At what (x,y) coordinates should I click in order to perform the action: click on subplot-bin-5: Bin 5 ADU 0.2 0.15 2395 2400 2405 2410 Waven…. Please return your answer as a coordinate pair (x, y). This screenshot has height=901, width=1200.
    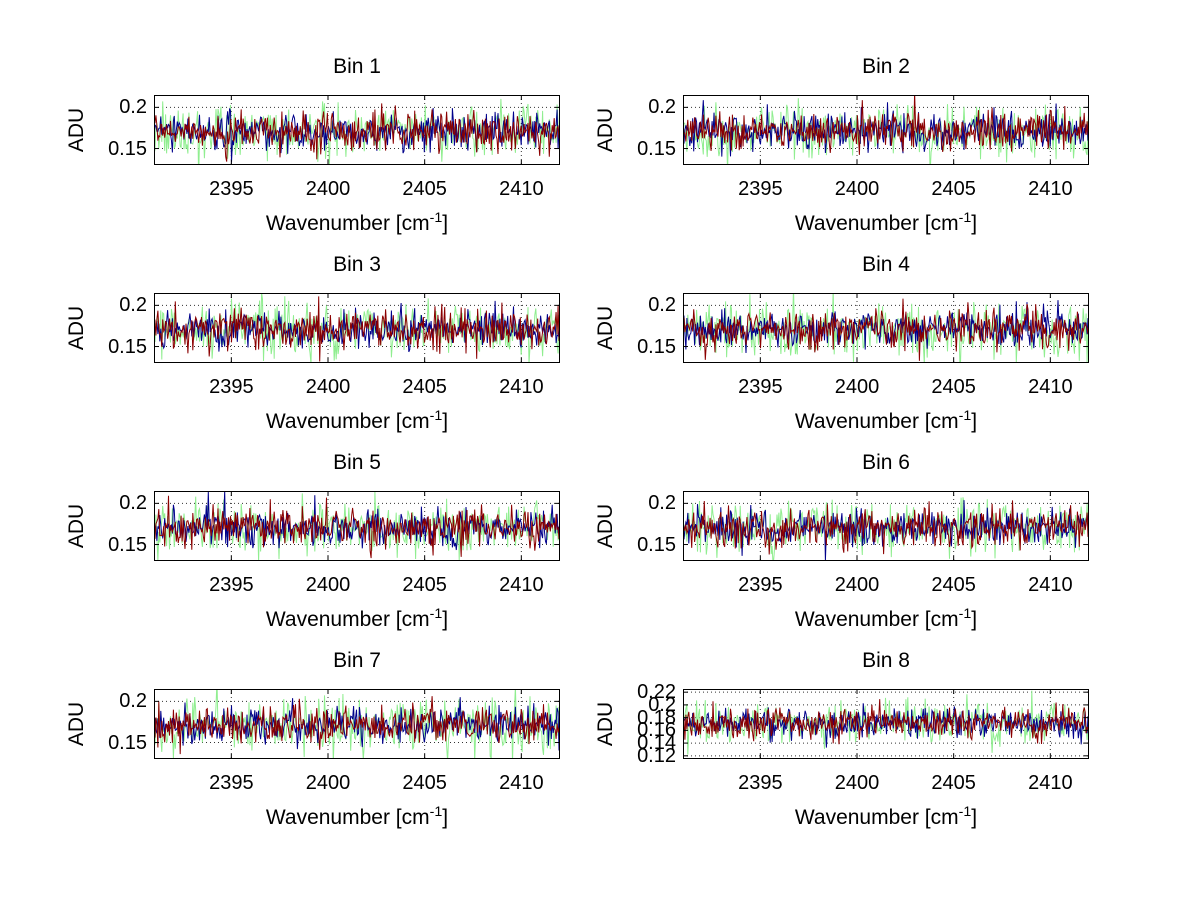
    Looking at the image, I should click on (312, 541).